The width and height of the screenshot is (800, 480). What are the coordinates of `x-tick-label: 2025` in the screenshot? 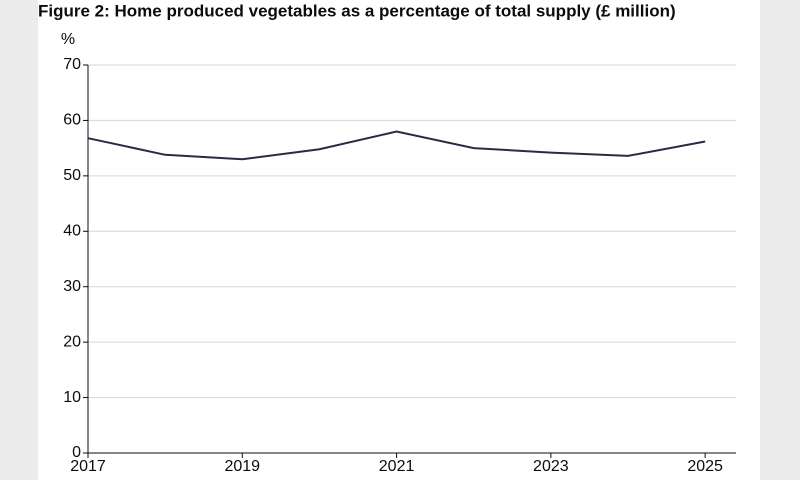 It's located at (705, 466).